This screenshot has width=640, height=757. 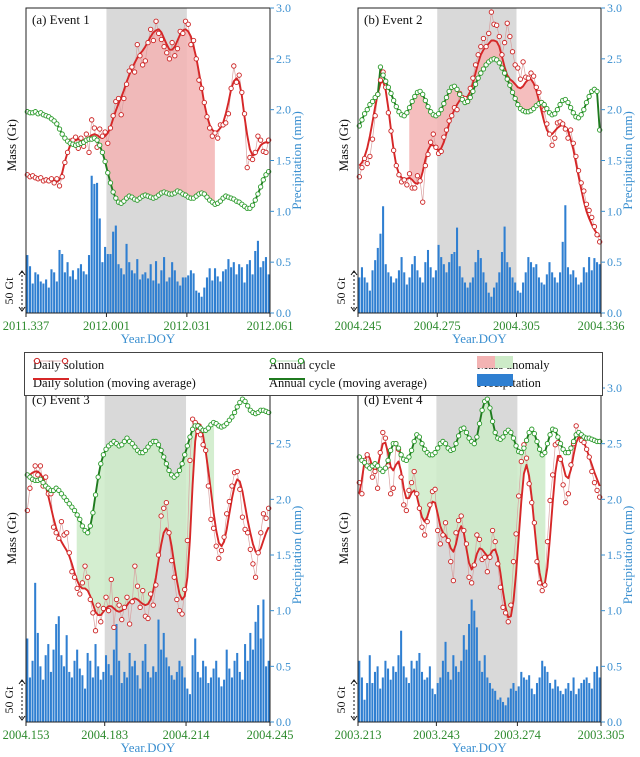 I want to click on x-axis-tick-label: 2004.245, so click(x=358, y=326).